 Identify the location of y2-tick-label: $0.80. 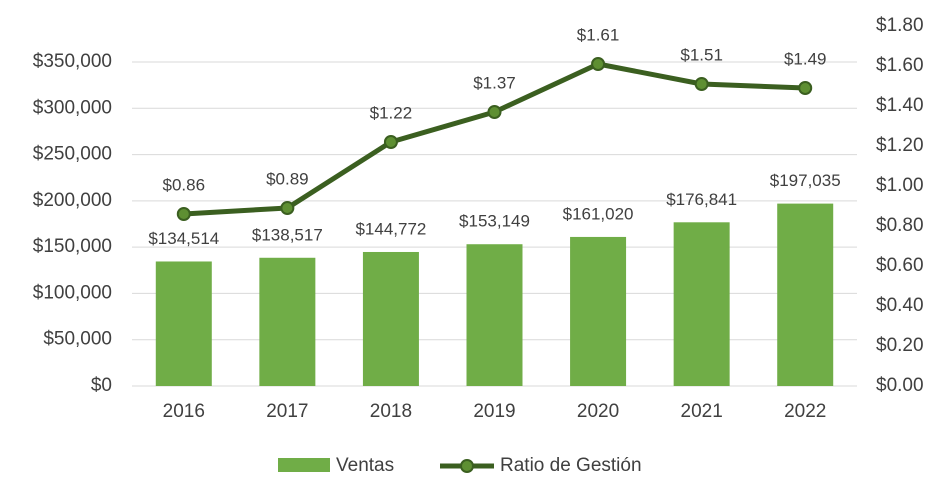
(900, 225).